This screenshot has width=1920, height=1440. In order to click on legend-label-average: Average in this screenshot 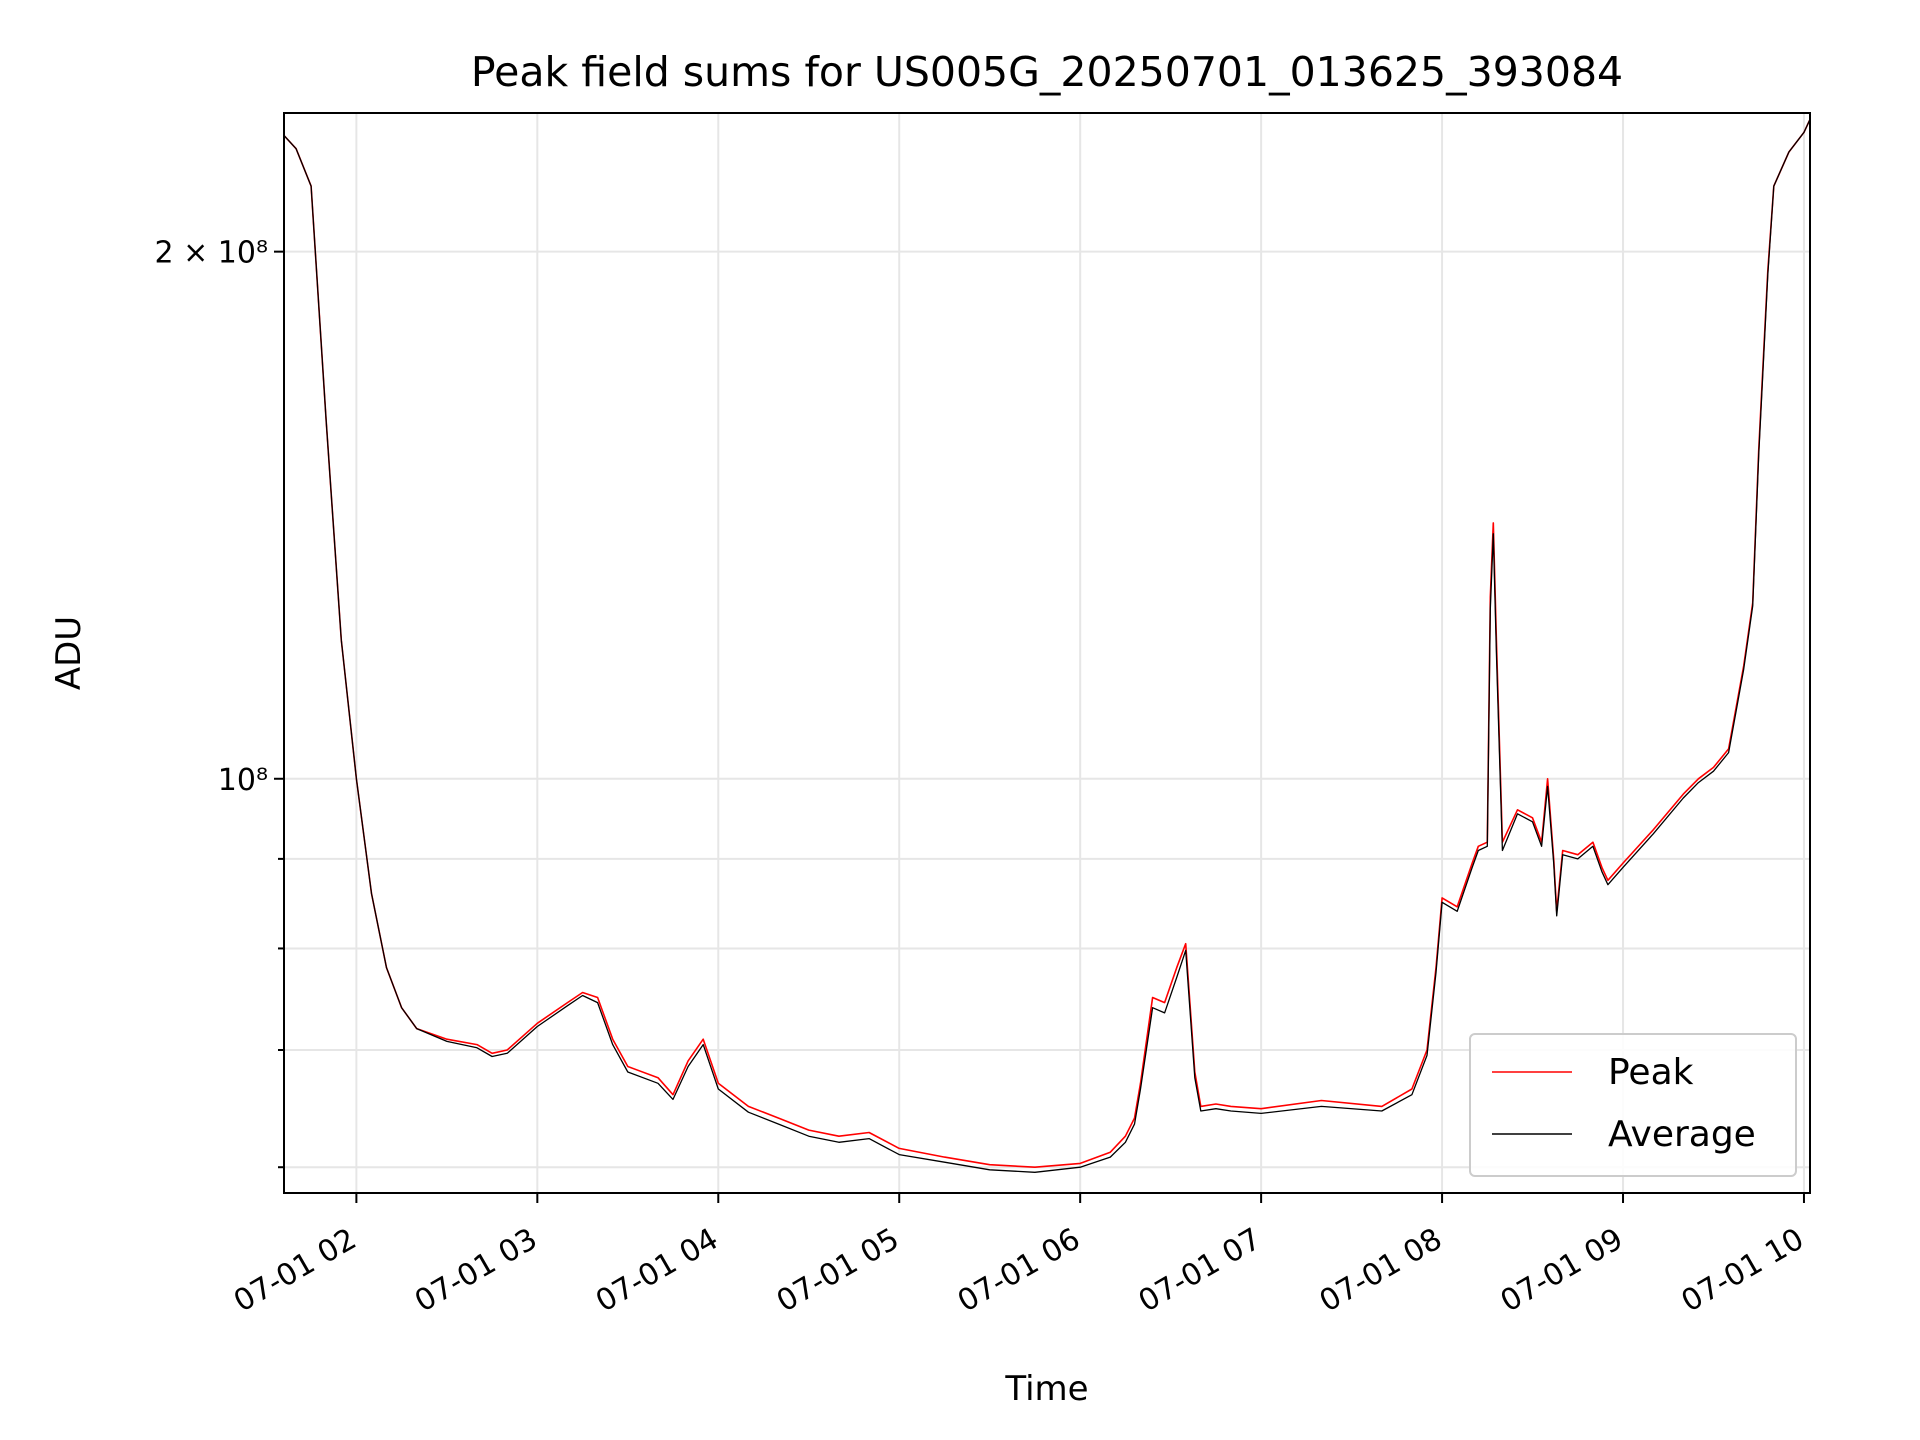, I will do `click(1682, 1134)`.